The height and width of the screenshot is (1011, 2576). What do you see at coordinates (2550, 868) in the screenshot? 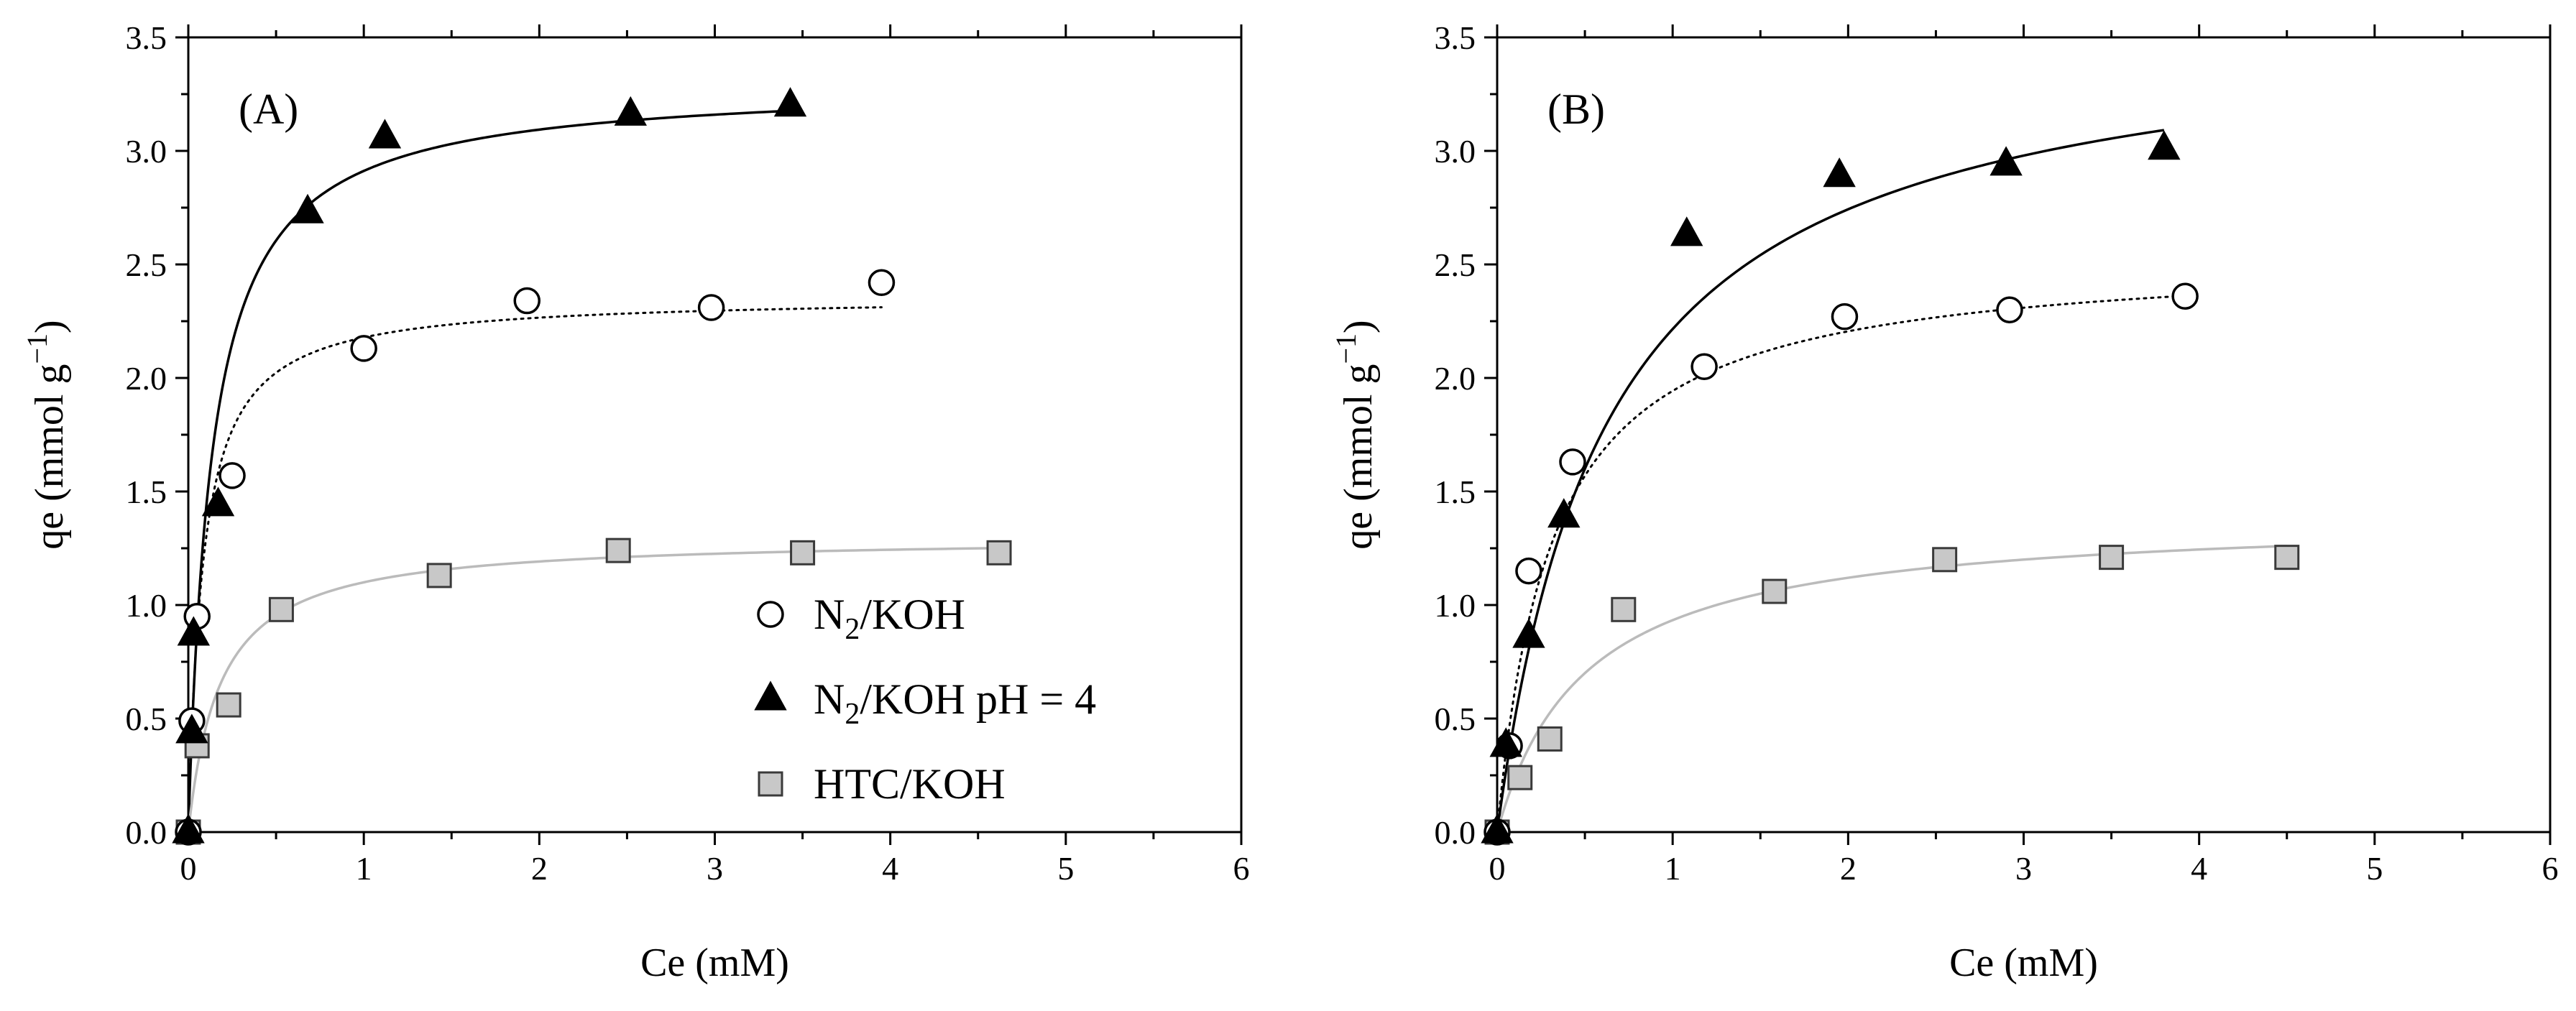
I see `panel-b-x-tick-label: 6` at bounding box center [2550, 868].